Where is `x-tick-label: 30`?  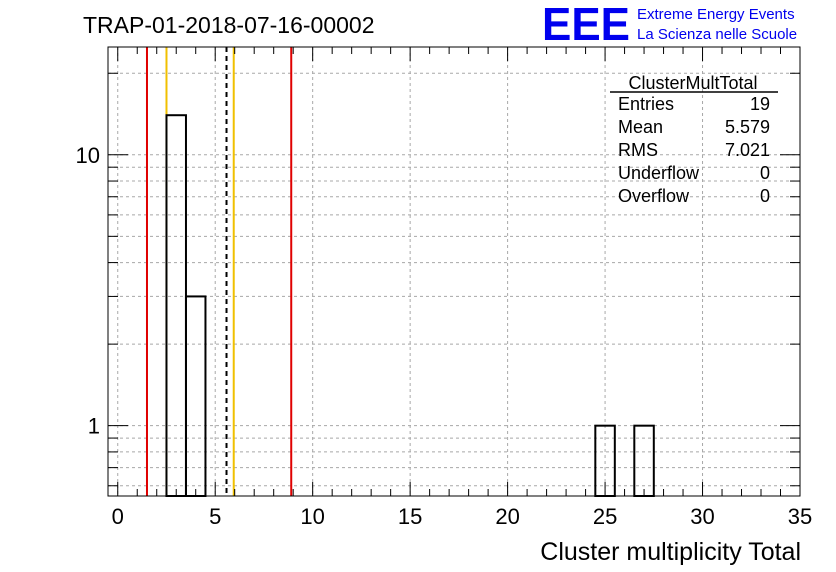 x-tick-label: 30 is located at coordinates (702, 516).